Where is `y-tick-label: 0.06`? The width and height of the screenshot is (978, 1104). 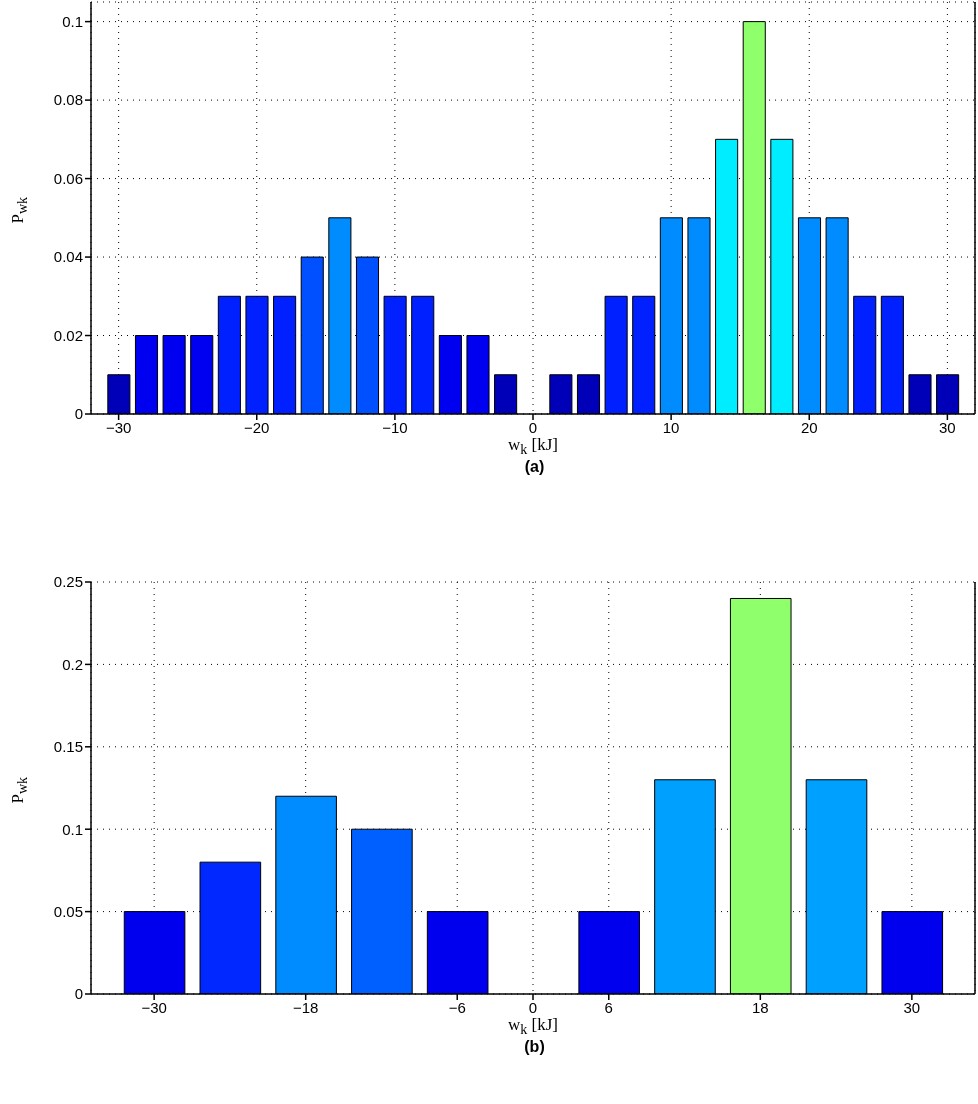
y-tick-label: 0.06 is located at coordinates (68, 178).